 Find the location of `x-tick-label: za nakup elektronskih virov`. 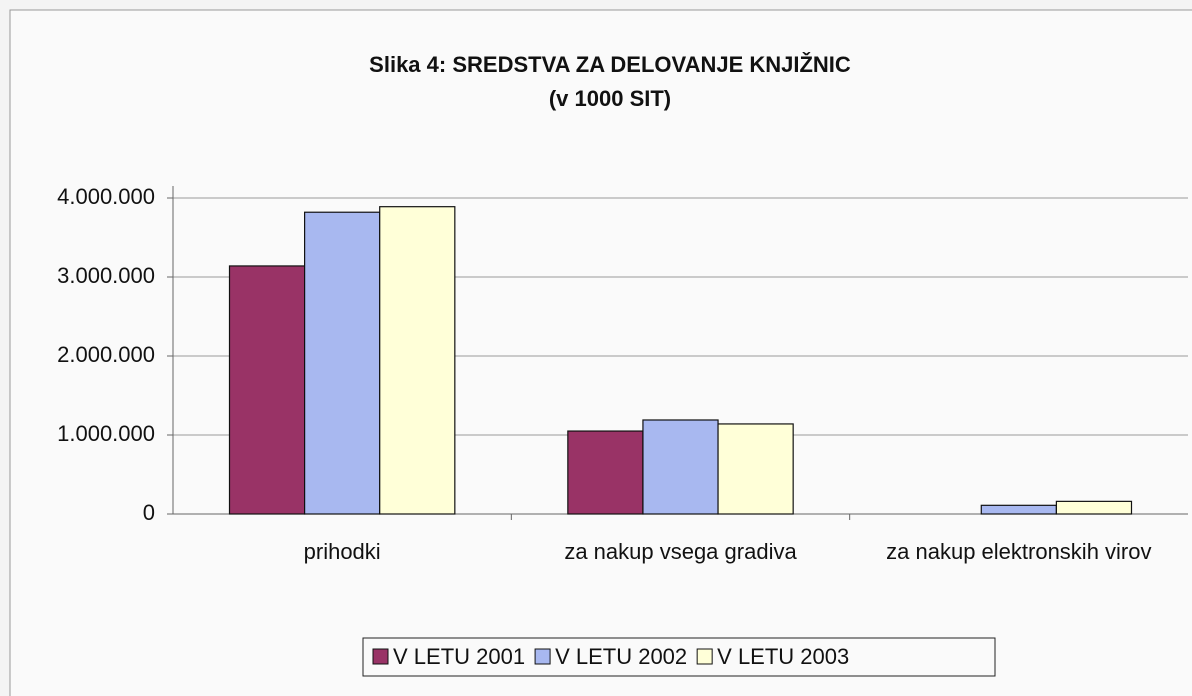

x-tick-label: za nakup elektronskih virov is located at coordinates (1018, 551).